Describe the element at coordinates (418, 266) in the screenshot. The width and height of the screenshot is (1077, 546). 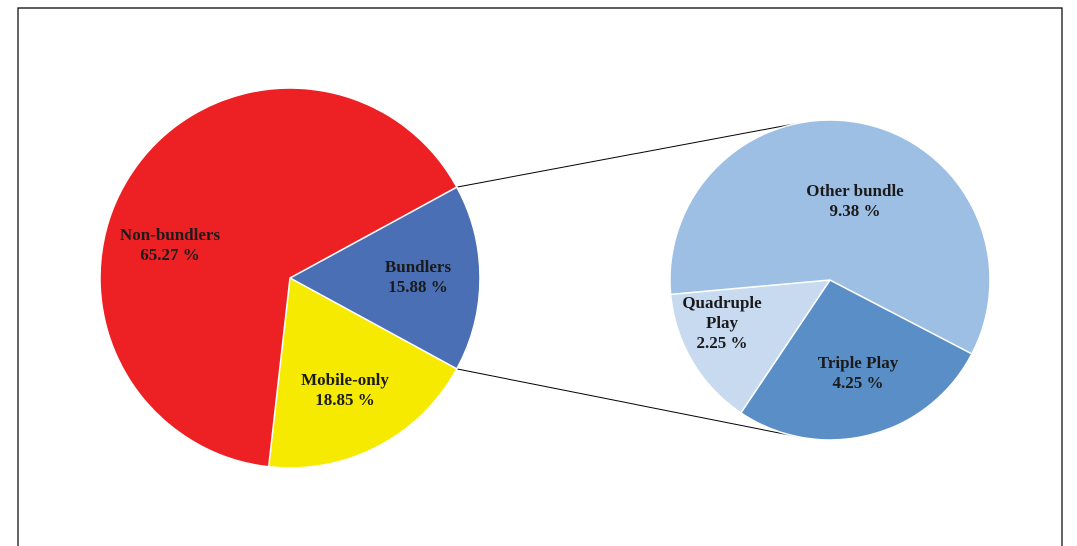
I see `slice-label: Bundlers` at that location.